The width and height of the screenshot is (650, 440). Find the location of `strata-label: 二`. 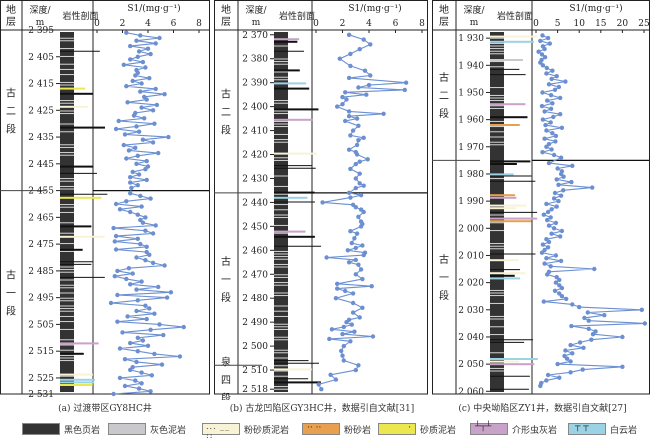

strata-label: 二 is located at coordinates (226, 112).